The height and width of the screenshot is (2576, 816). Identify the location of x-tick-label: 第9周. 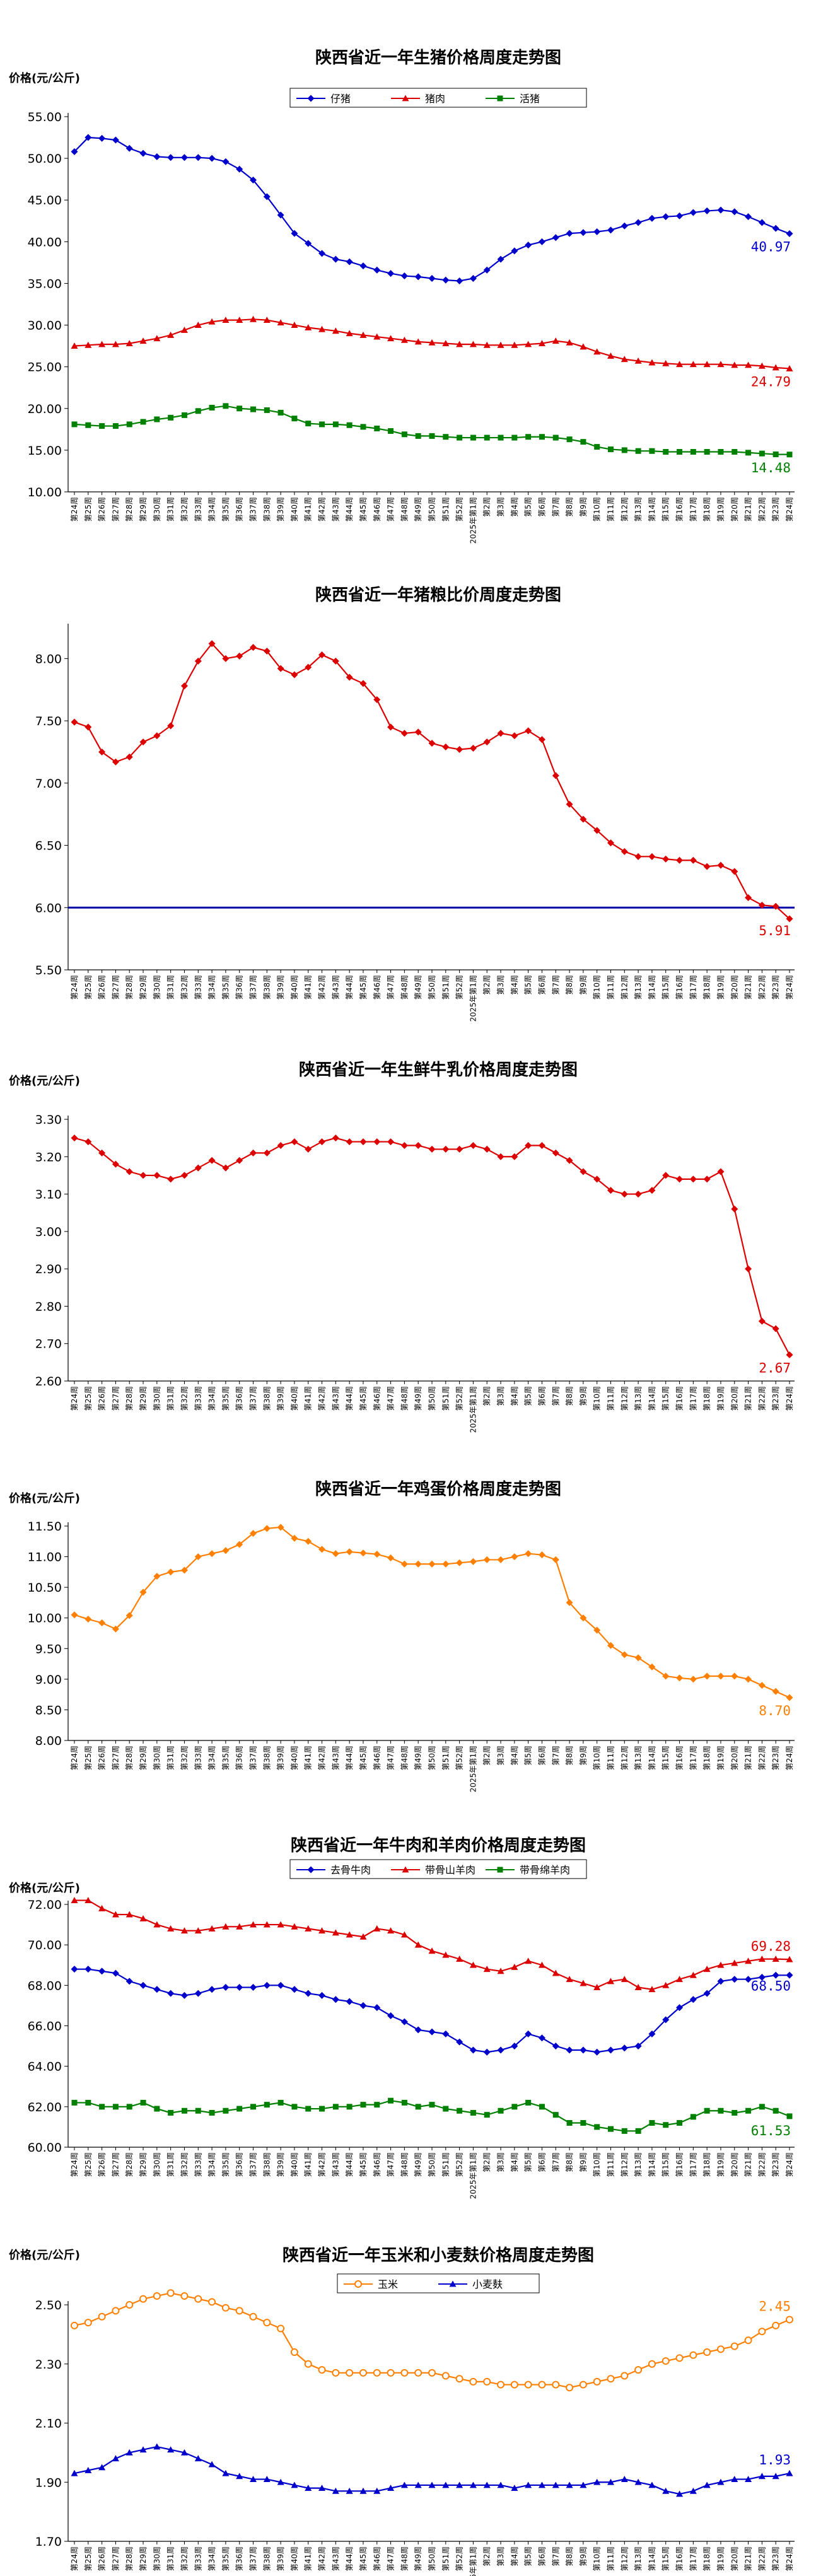
(583, 2557).